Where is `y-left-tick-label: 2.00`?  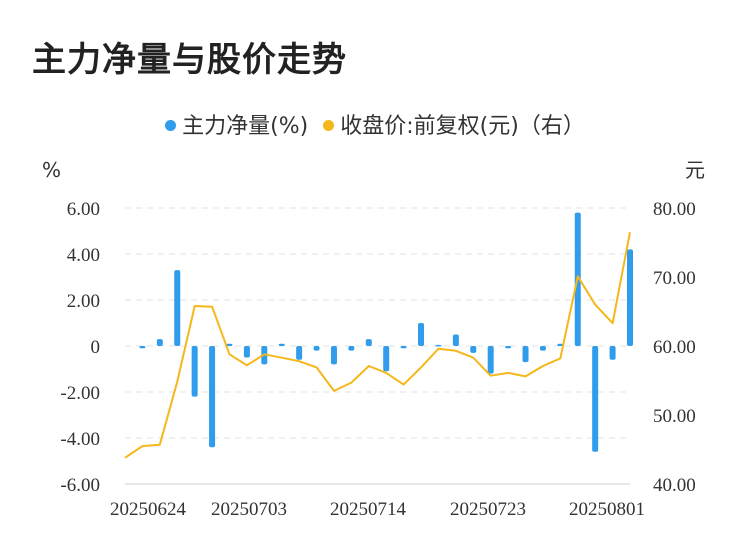 y-left-tick-label: 2.00 is located at coordinates (83, 301).